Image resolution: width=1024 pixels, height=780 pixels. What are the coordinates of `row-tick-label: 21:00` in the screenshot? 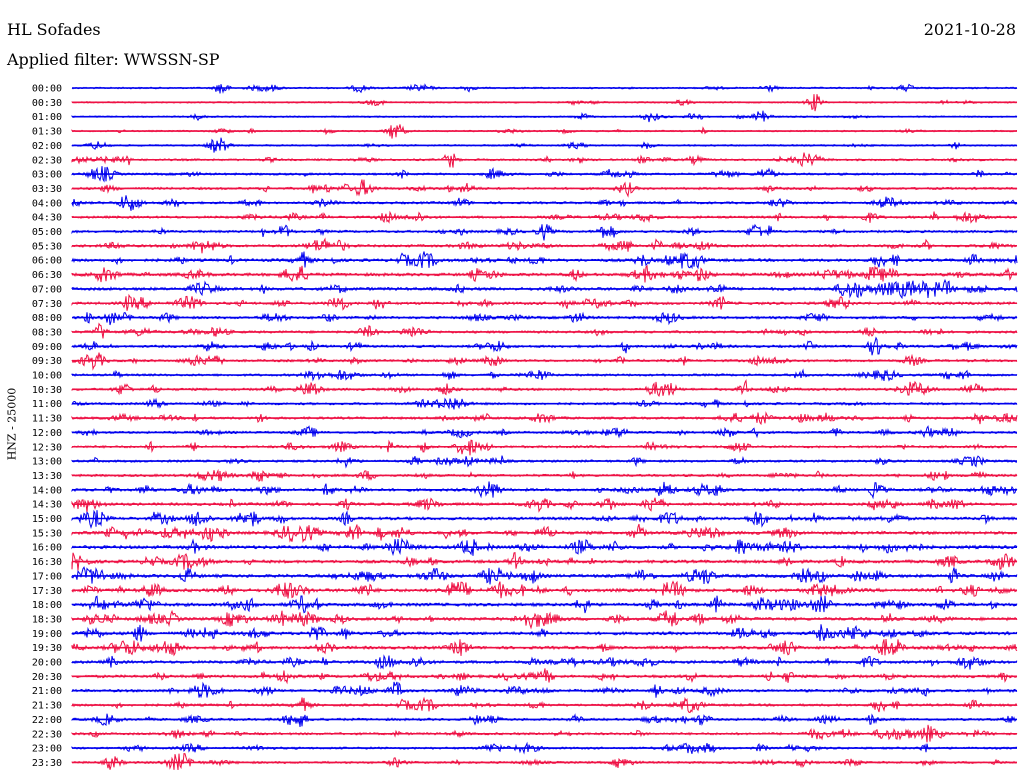 It's located at (47, 691).